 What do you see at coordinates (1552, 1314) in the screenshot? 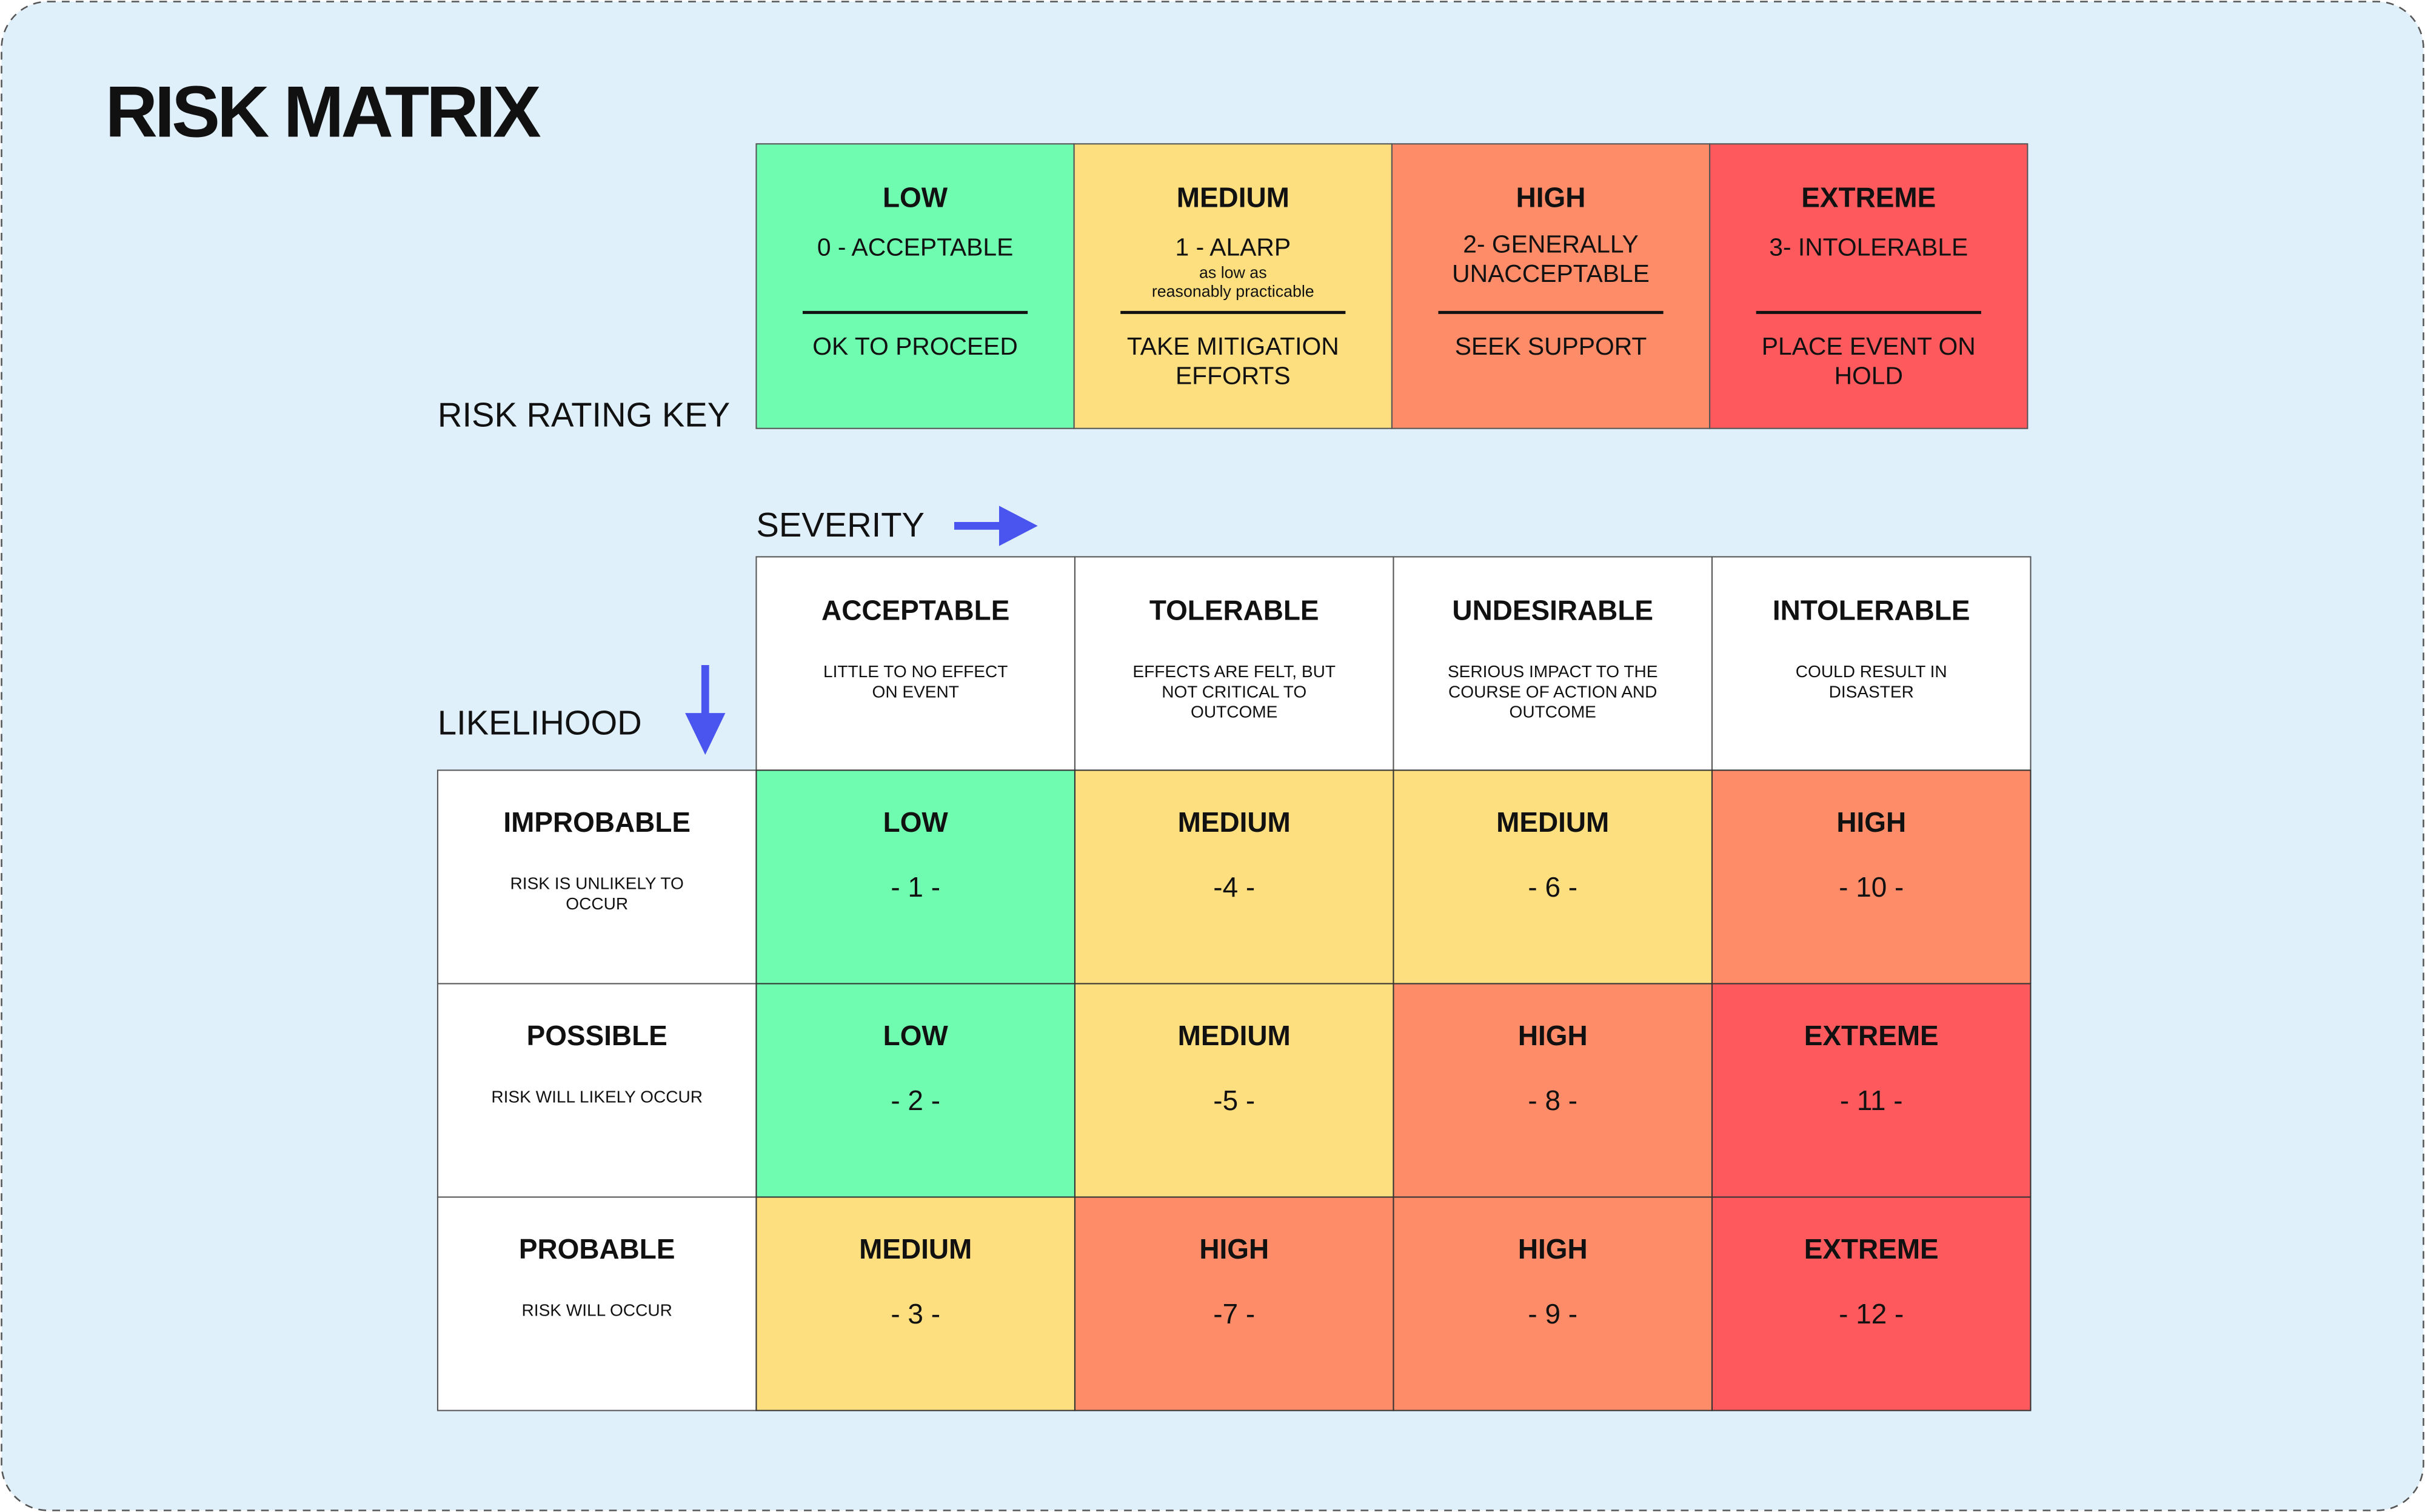
I see `risk-score: - 9 -` at bounding box center [1552, 1314].